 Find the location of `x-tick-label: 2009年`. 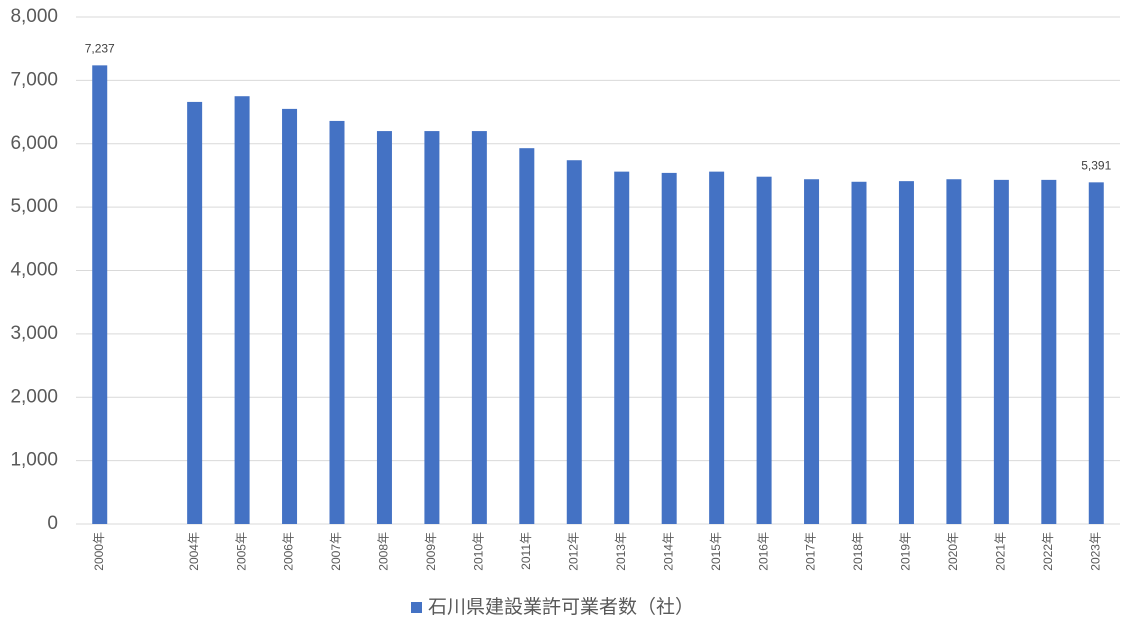

x-tick-label: 2009年 is located at coordinates (431, 551).